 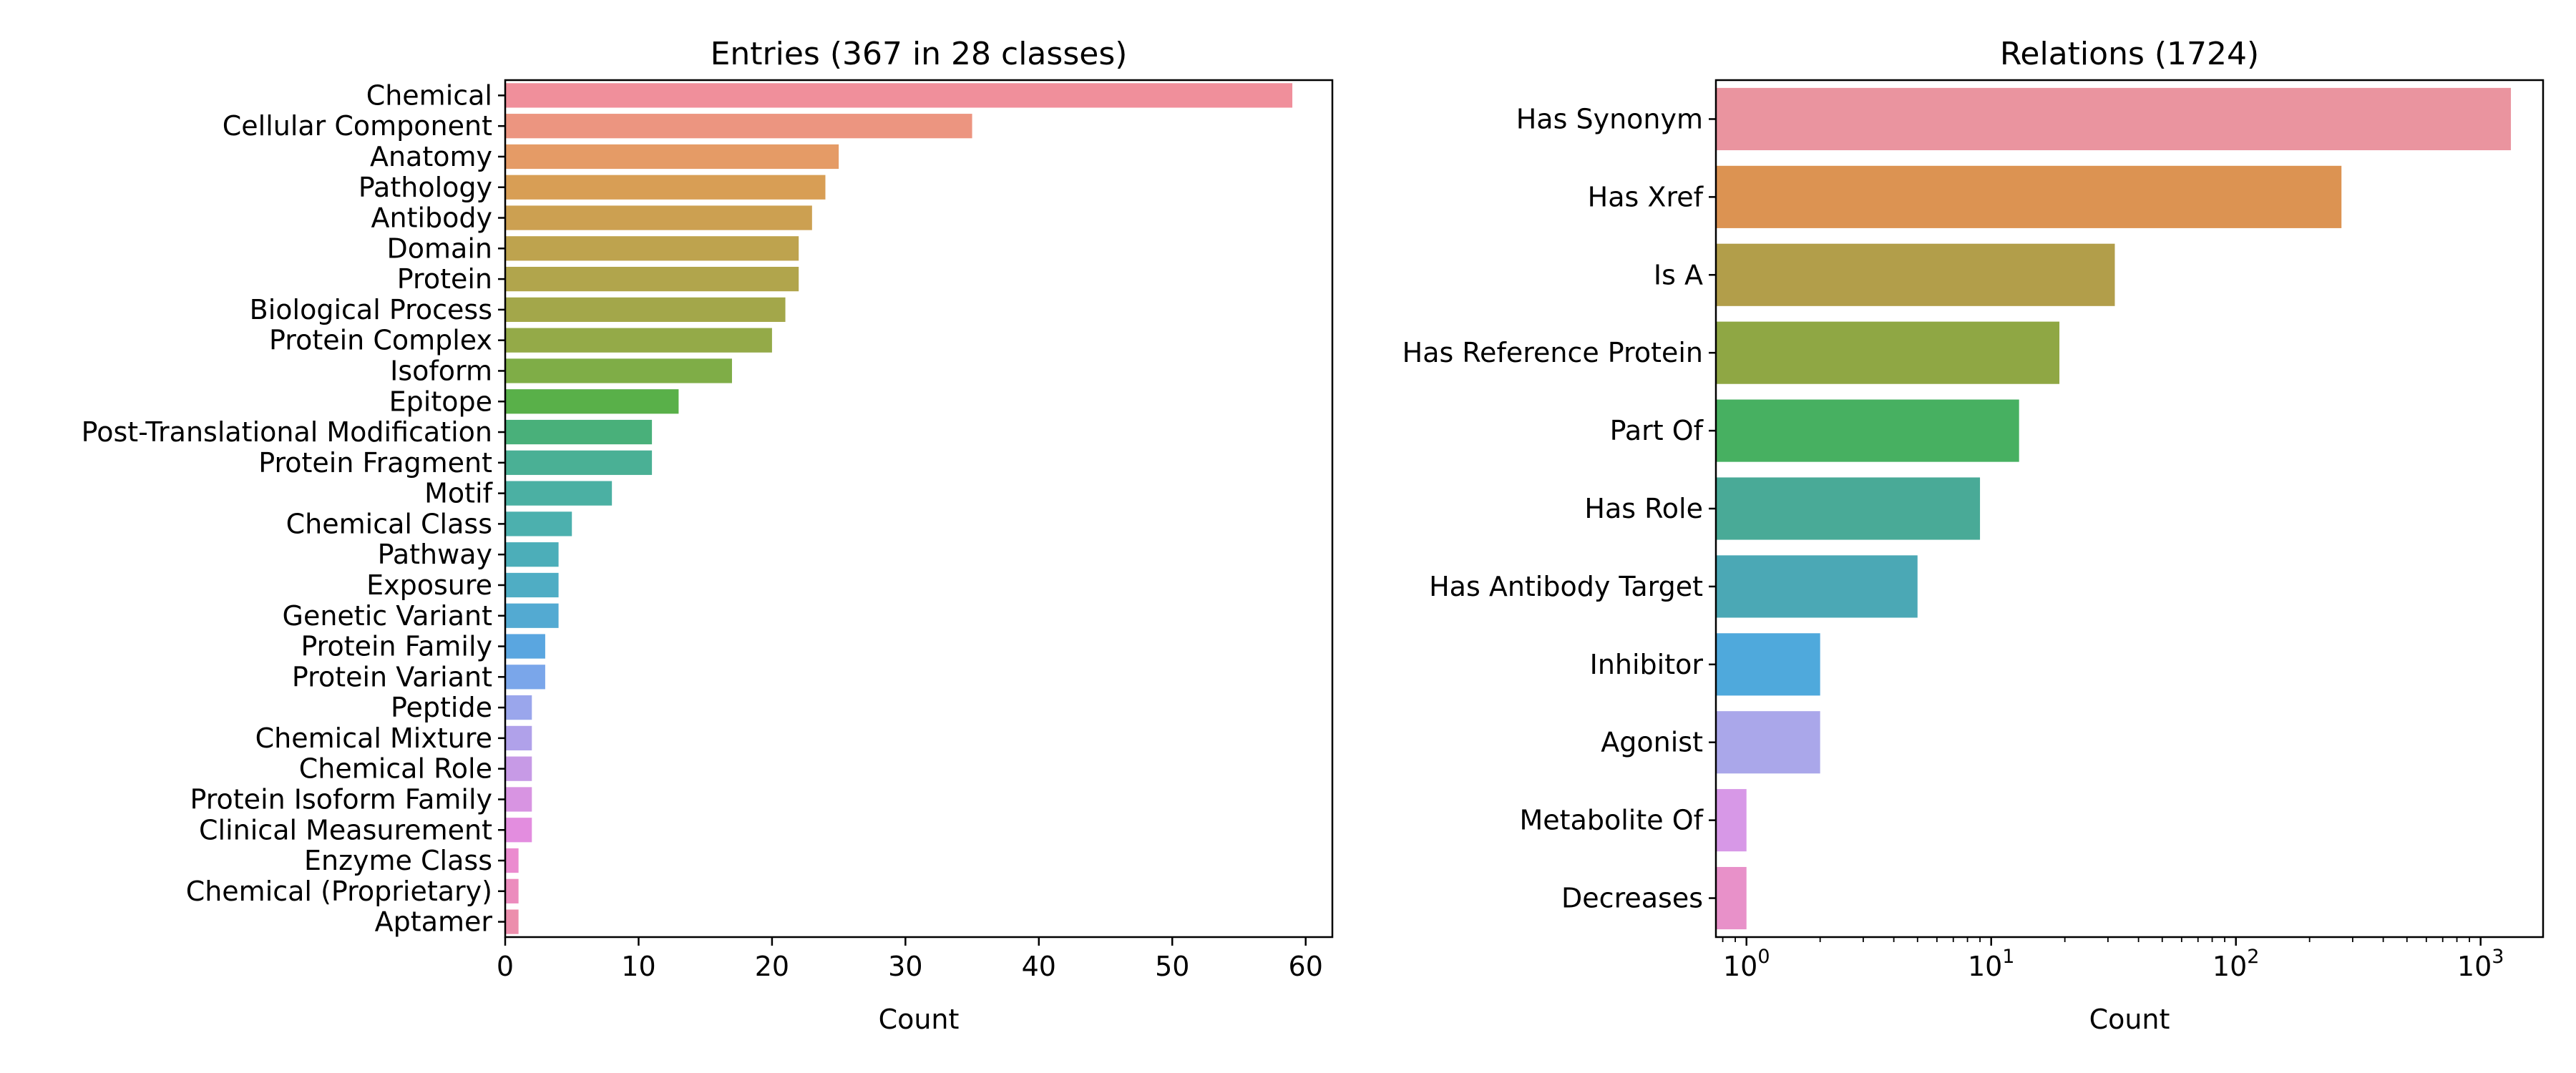 What do you see at coordinates (1647, 664) in the screenshot?
I see `right-category-label: Inhibitor` at bounding box center [1647, 664].